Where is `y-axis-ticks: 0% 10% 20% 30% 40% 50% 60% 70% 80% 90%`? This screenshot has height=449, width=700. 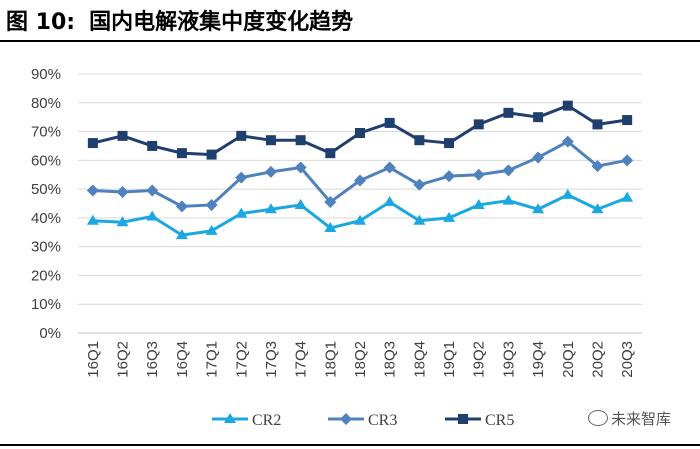 y-axis-ticks: 0% 10% 20% 30% 40% 50% 60% 70% 80% 90% is located at coordinates (46, 204).